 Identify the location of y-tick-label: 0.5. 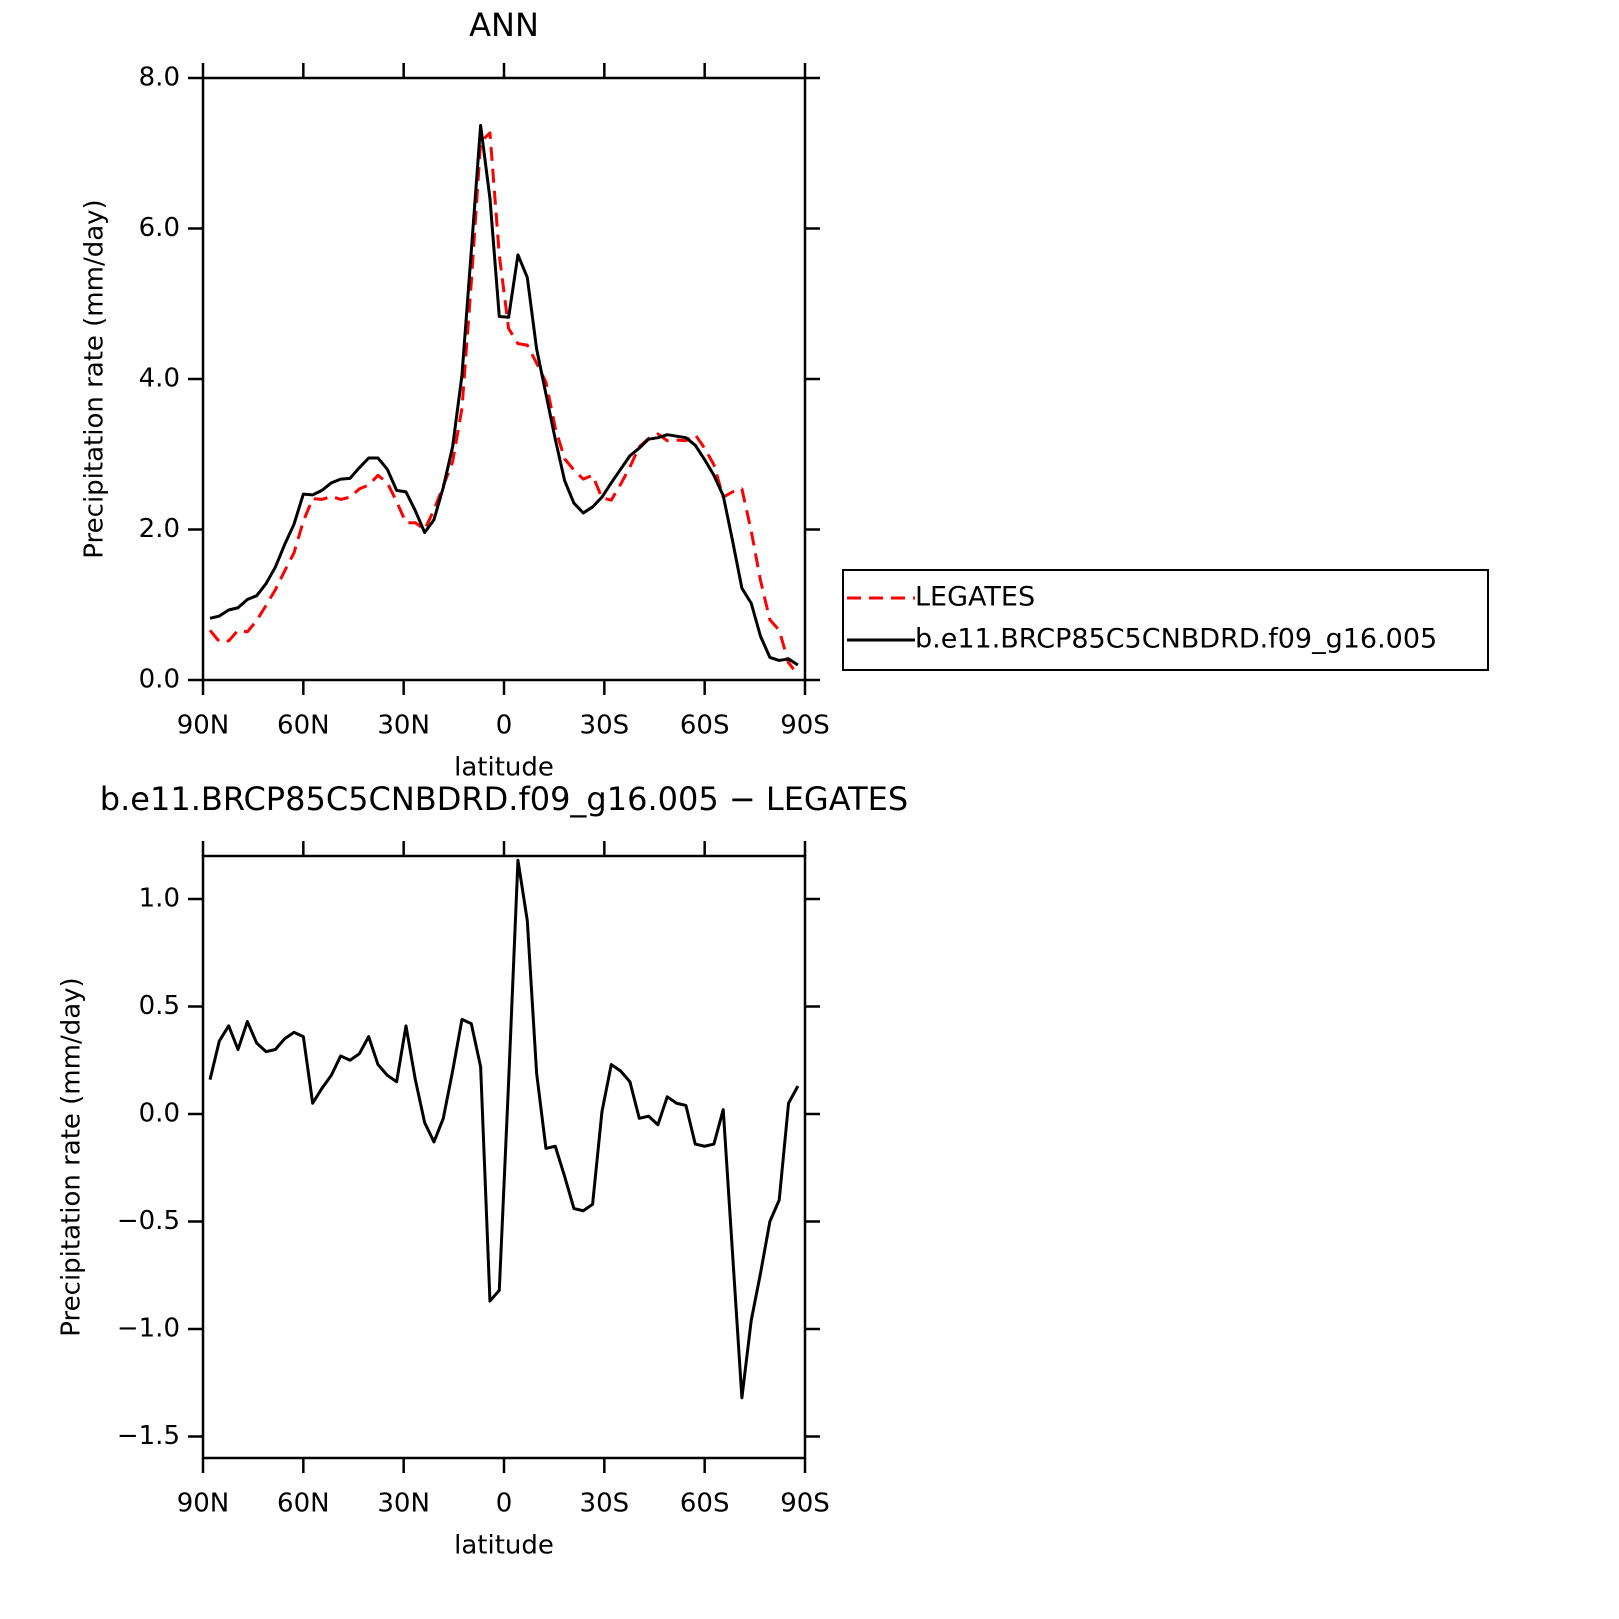
(159, 1006).